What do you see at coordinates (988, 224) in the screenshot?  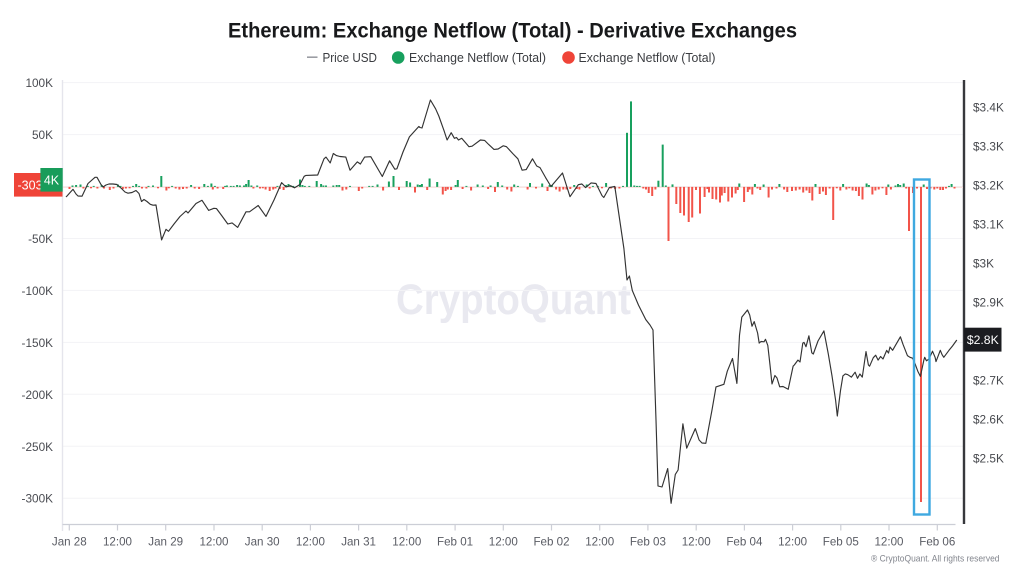 I see `svg-text: $3.1K` at bounding box center [988, 224].